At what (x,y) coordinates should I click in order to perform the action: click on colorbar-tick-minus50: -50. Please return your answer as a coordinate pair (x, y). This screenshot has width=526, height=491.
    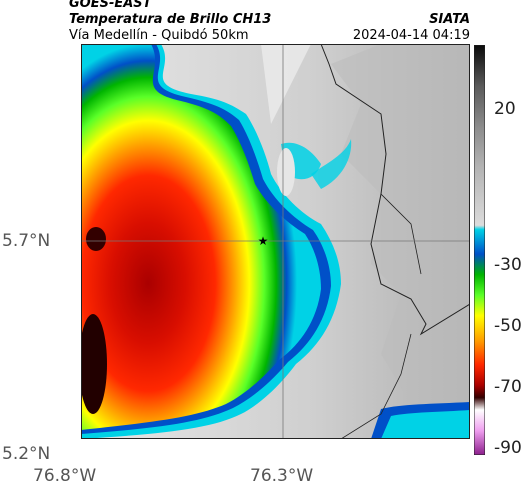
    Looking at the image, I should click on (508, 326).